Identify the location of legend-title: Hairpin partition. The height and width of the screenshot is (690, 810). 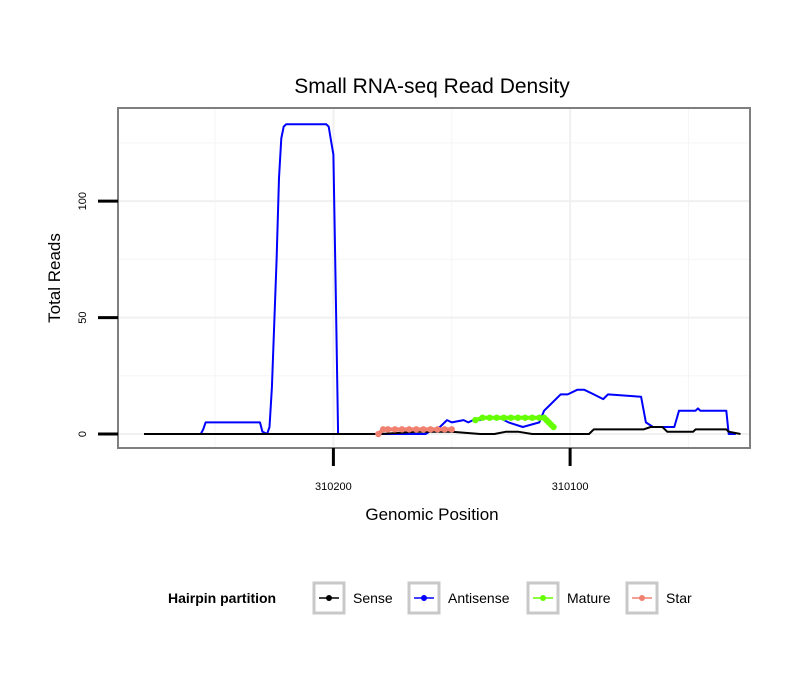
(222, 598).